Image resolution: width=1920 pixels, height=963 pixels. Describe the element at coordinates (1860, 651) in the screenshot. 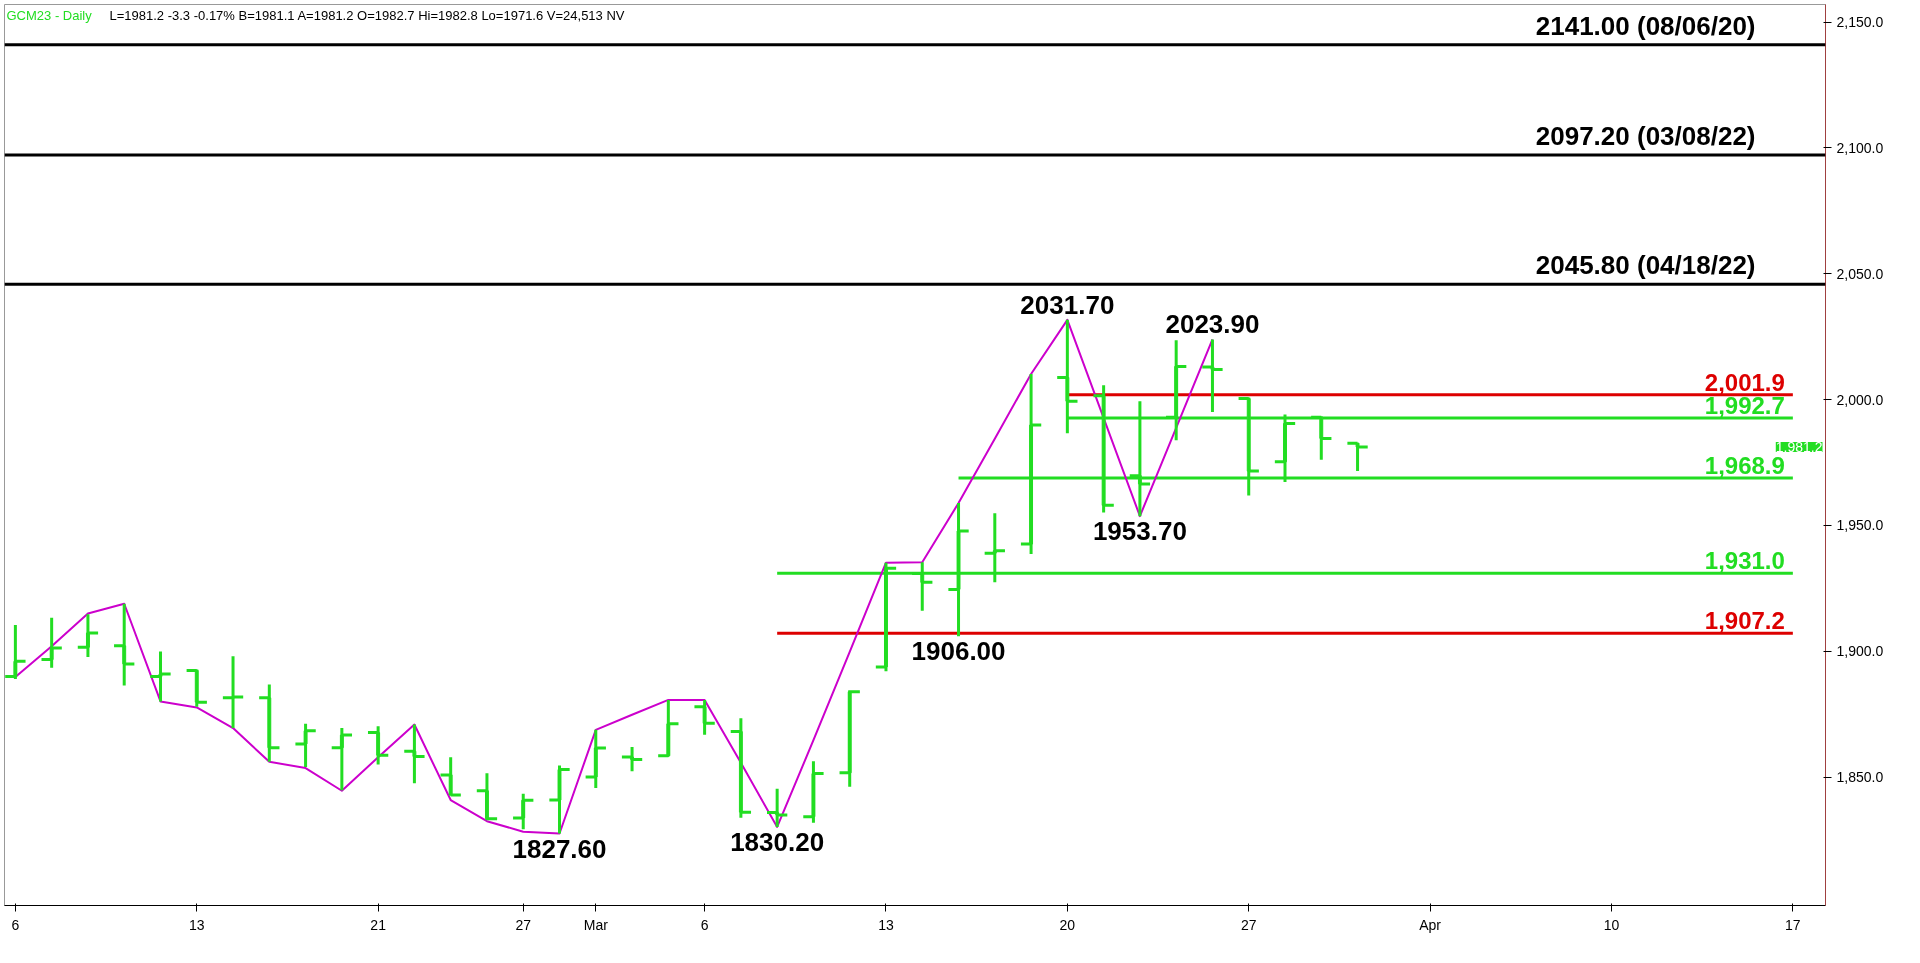

I see `y-tick-label: 1,900.0` at that location.